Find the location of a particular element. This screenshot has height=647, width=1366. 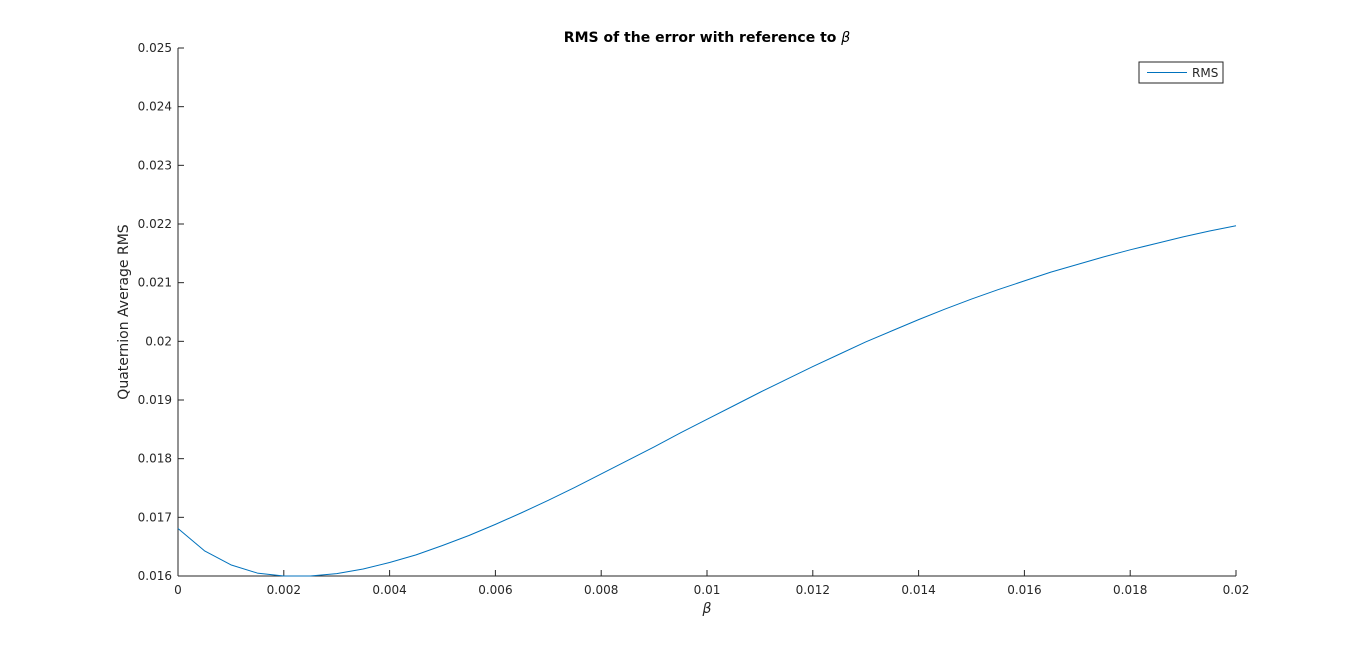

y-tick-label: 0.017 is located at coordinates (155, 517).